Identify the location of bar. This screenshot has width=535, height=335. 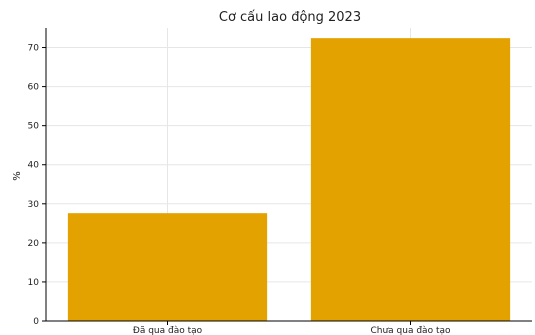
(167, 267).